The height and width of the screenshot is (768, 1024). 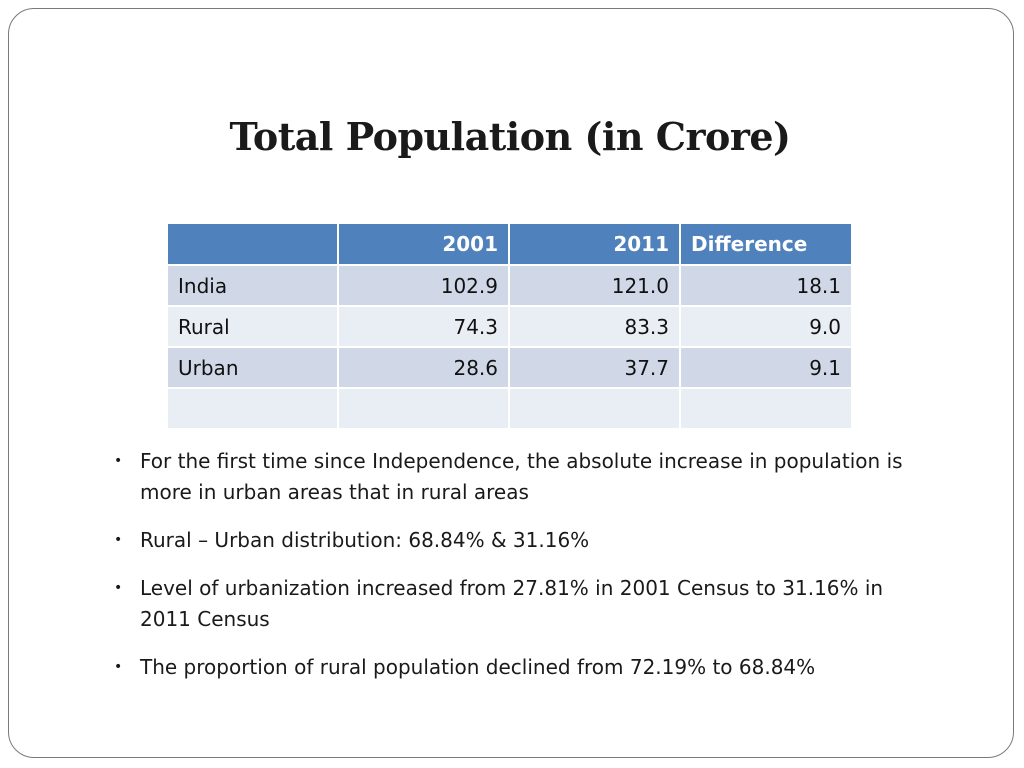 What do you see at coordinates (253, 368) in the screenshot?
I see `row-label: Urban` at bounding box center [253, 368].